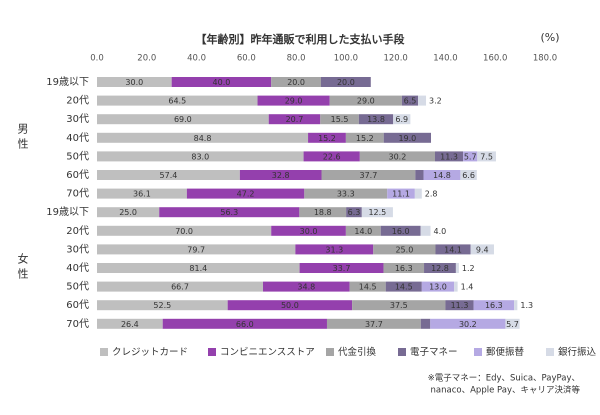 Image resolution: width=600 pixels, height=415 pixels. I want to click on x-tick-label: 0.0, so click(97, 59).